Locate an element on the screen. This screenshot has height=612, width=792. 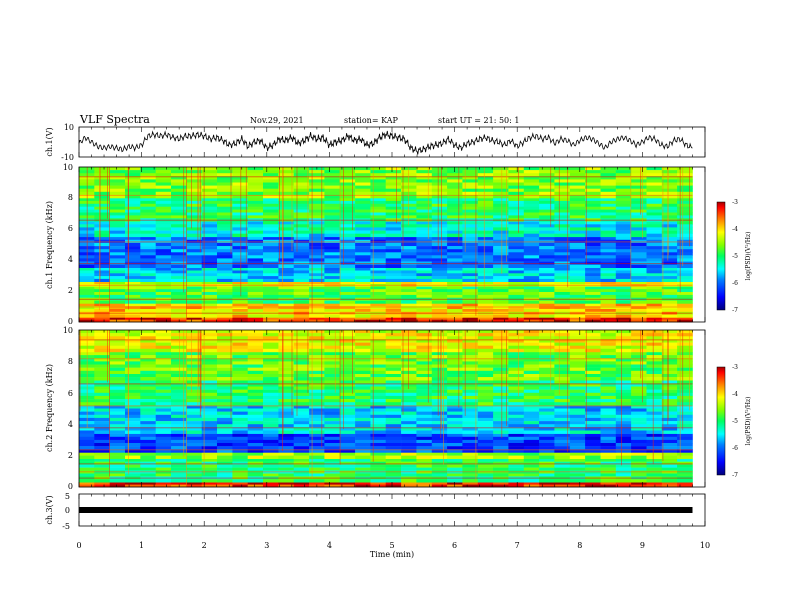
ch1-ytick-bottom: -10 is located at coordinates (67, 157).